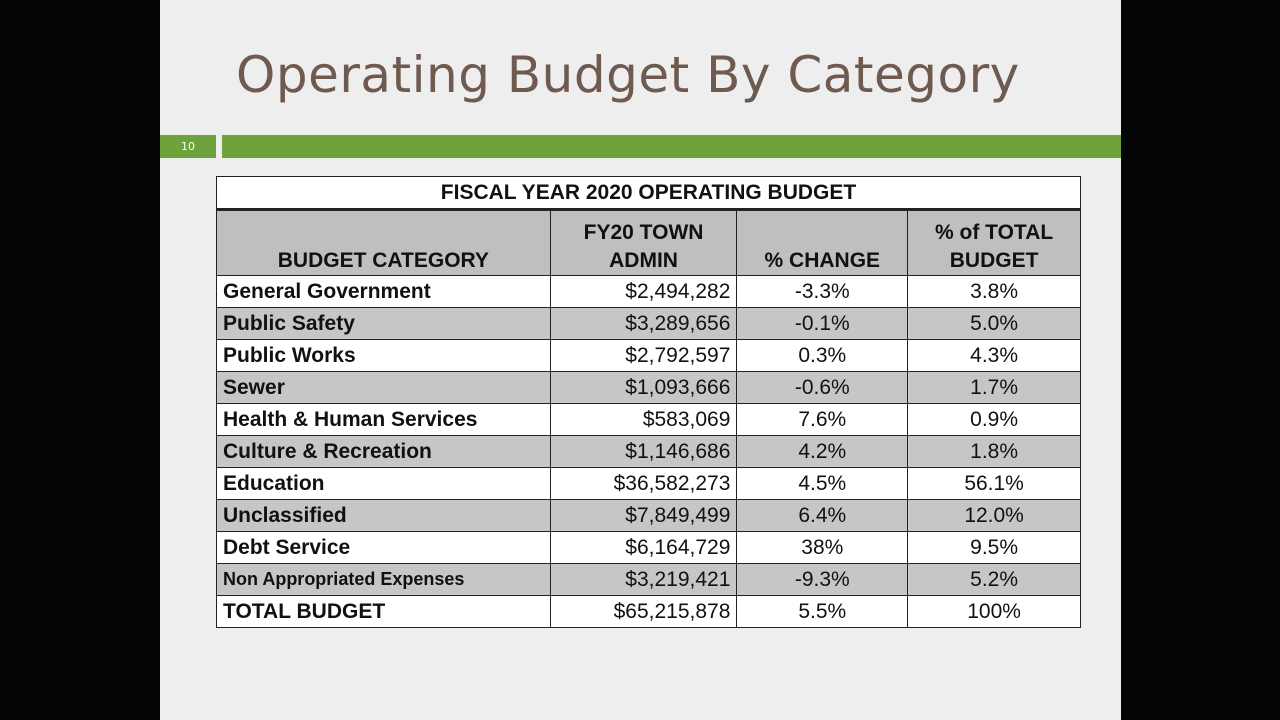  Describe the element at coordinates (822, 579) in the screenshot. I see `change-cell: -9.3%` at that location.